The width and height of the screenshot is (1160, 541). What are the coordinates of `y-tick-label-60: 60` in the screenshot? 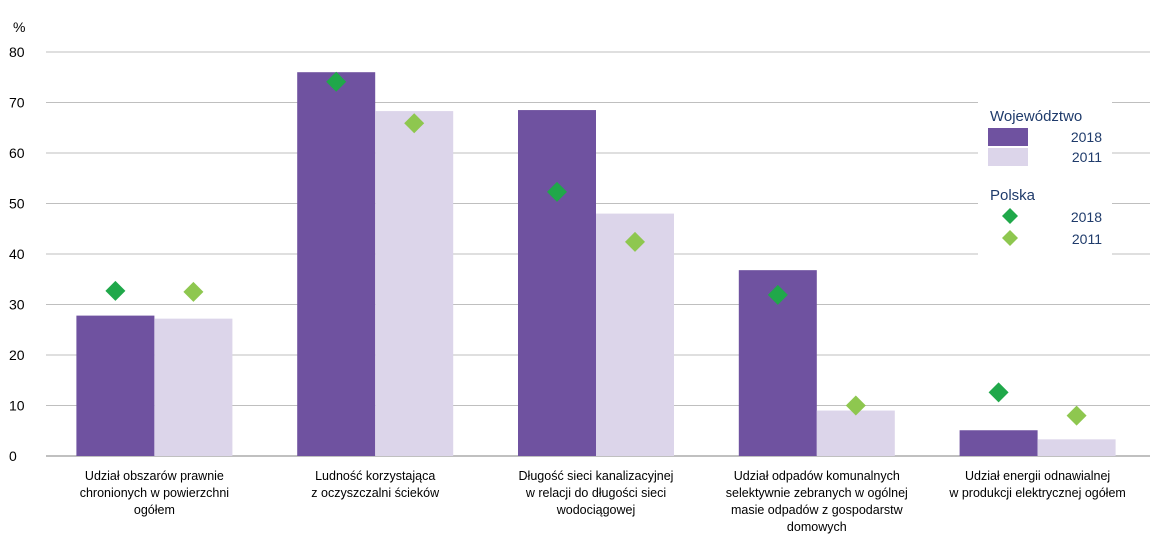 It's located at (17, 153).